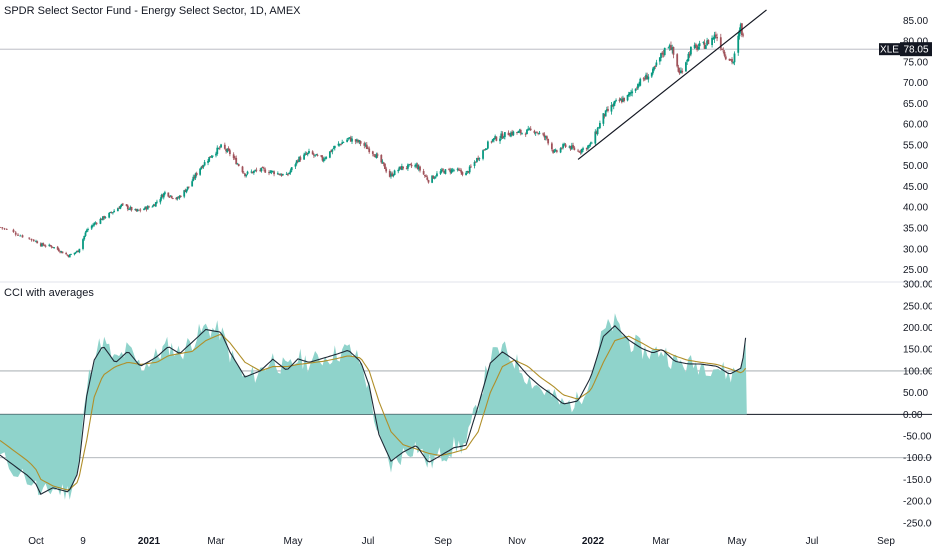 This screenshot has width=932, height=555. Describe the element at coordinates (672, 84) in the screenshot. I see `trendline` at that location.